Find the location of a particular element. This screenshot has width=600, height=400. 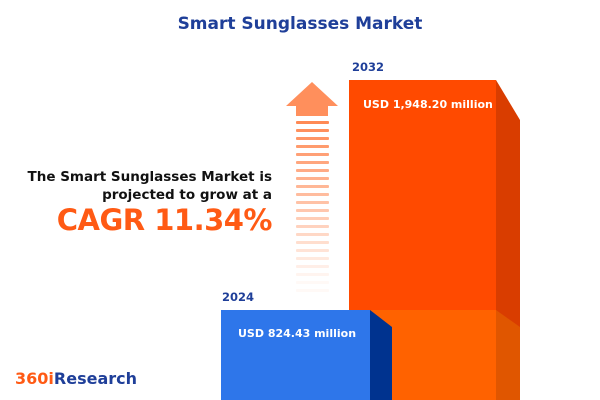

logo-part-1: 360i is located at coordinates (34, 378).